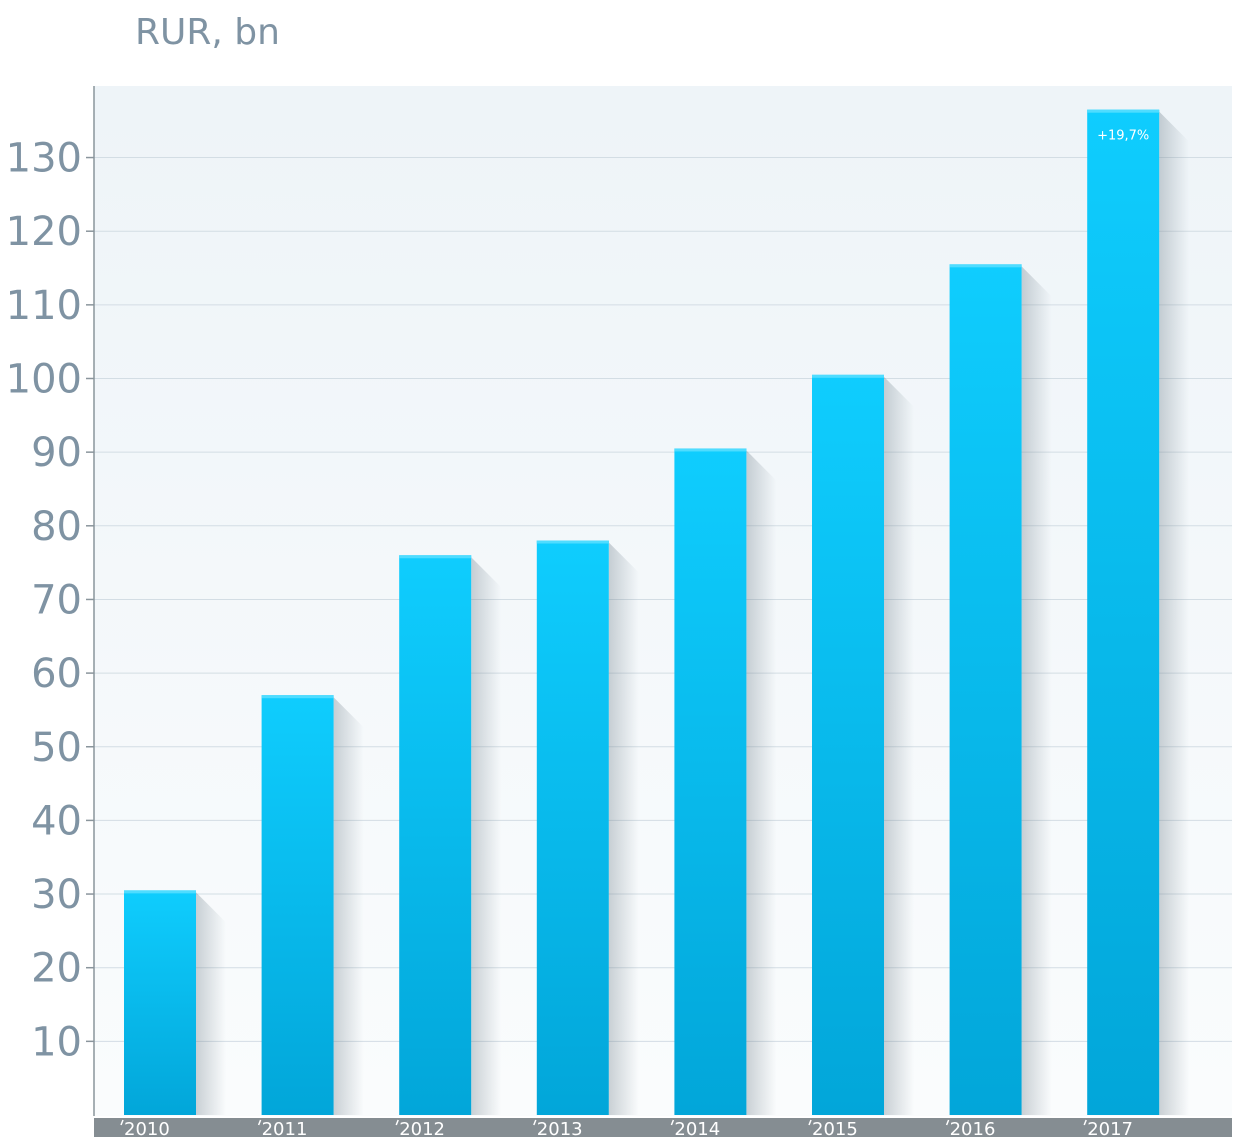 Image resolution: width=1249 pixels, height=1137 pixels. Describe the element at coordinates (835, 1128) in the screenshot. I see `x-tick-label: 2015` at that location.